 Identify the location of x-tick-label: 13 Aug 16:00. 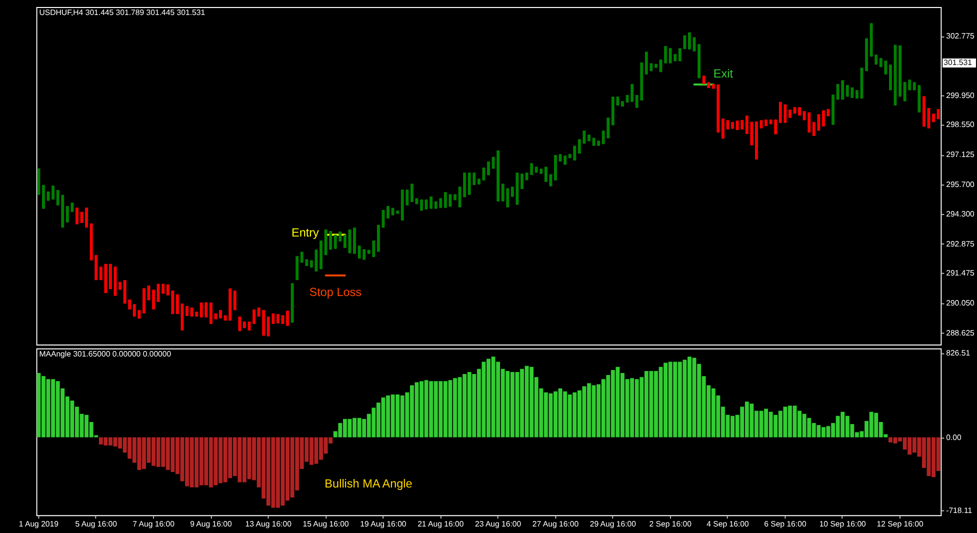
(268, 523).